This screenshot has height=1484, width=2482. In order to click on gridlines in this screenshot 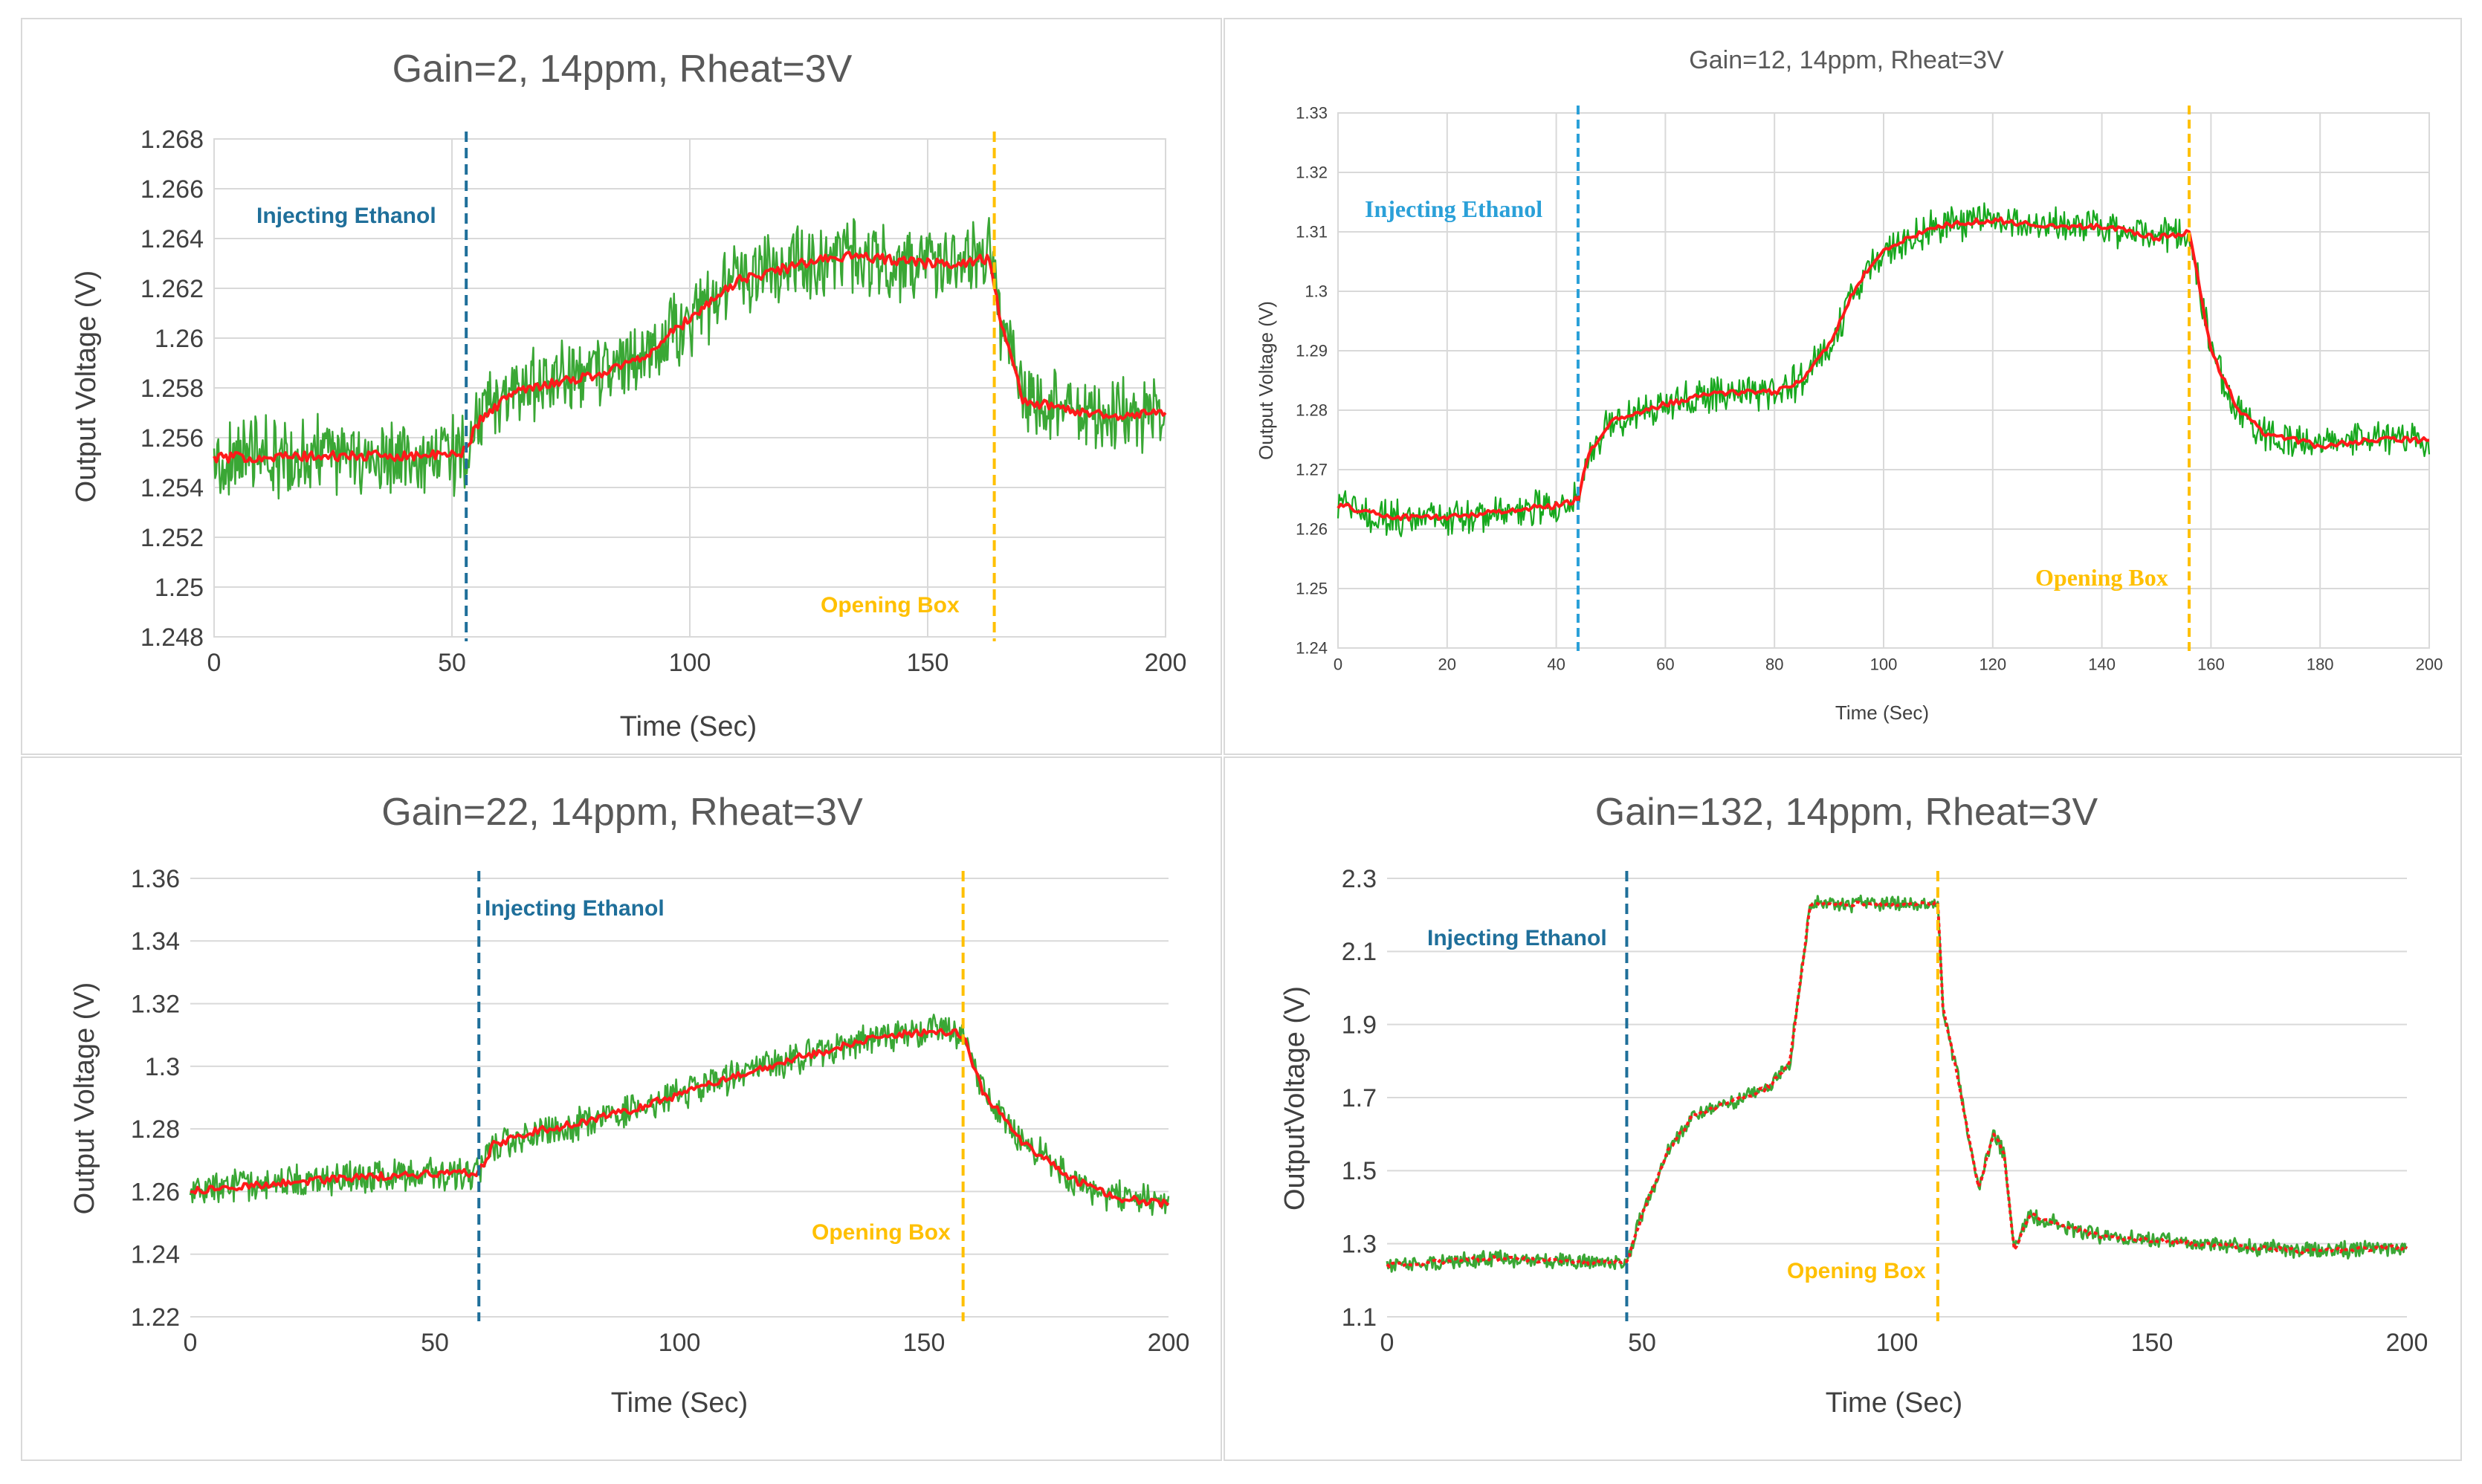, I will do `click(689, 388)`.